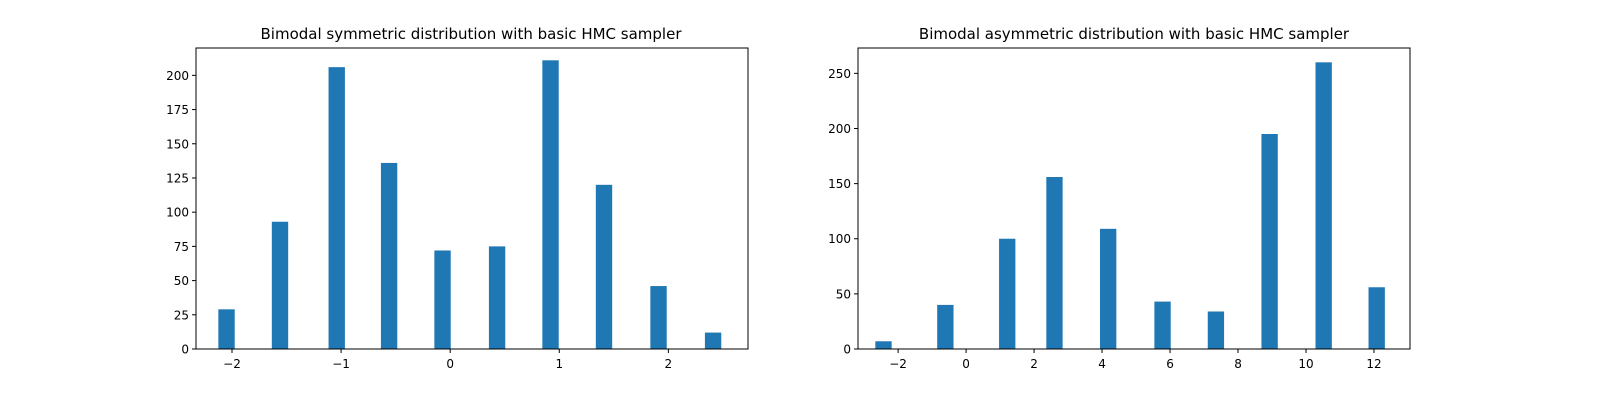 The height and width of the screenshot is (400, 1600). I want to click on x-tick-label: 1, so click(559, 364).